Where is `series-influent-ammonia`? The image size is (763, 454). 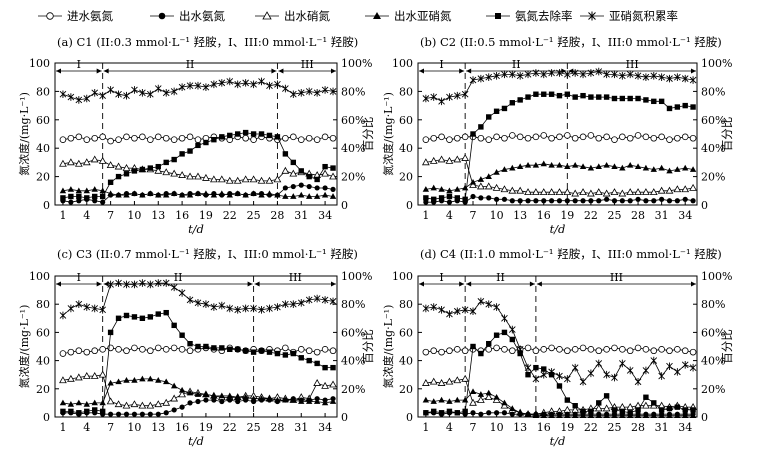
series-influent-ammonia is located at coordinates (198, 139).